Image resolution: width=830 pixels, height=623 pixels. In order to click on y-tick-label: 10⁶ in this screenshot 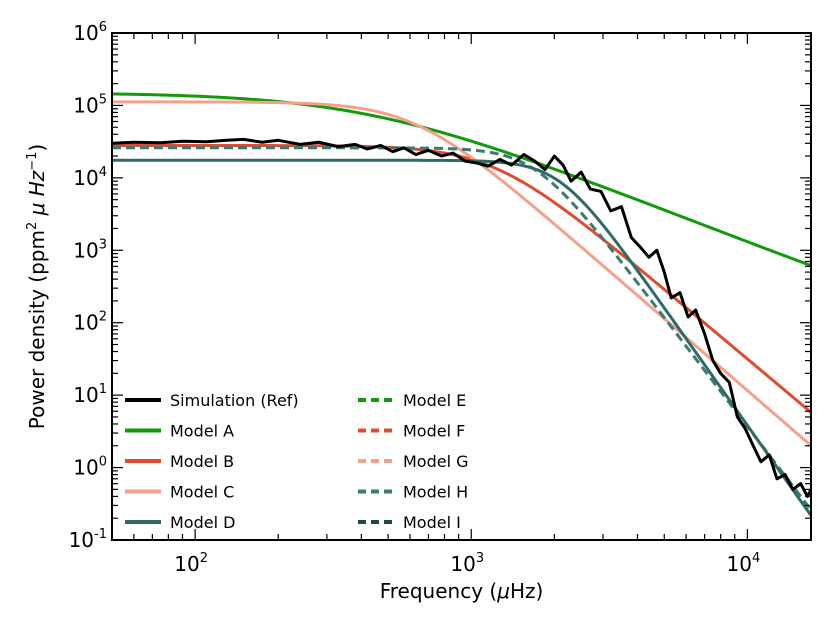, I will do `click(90, 32)`.